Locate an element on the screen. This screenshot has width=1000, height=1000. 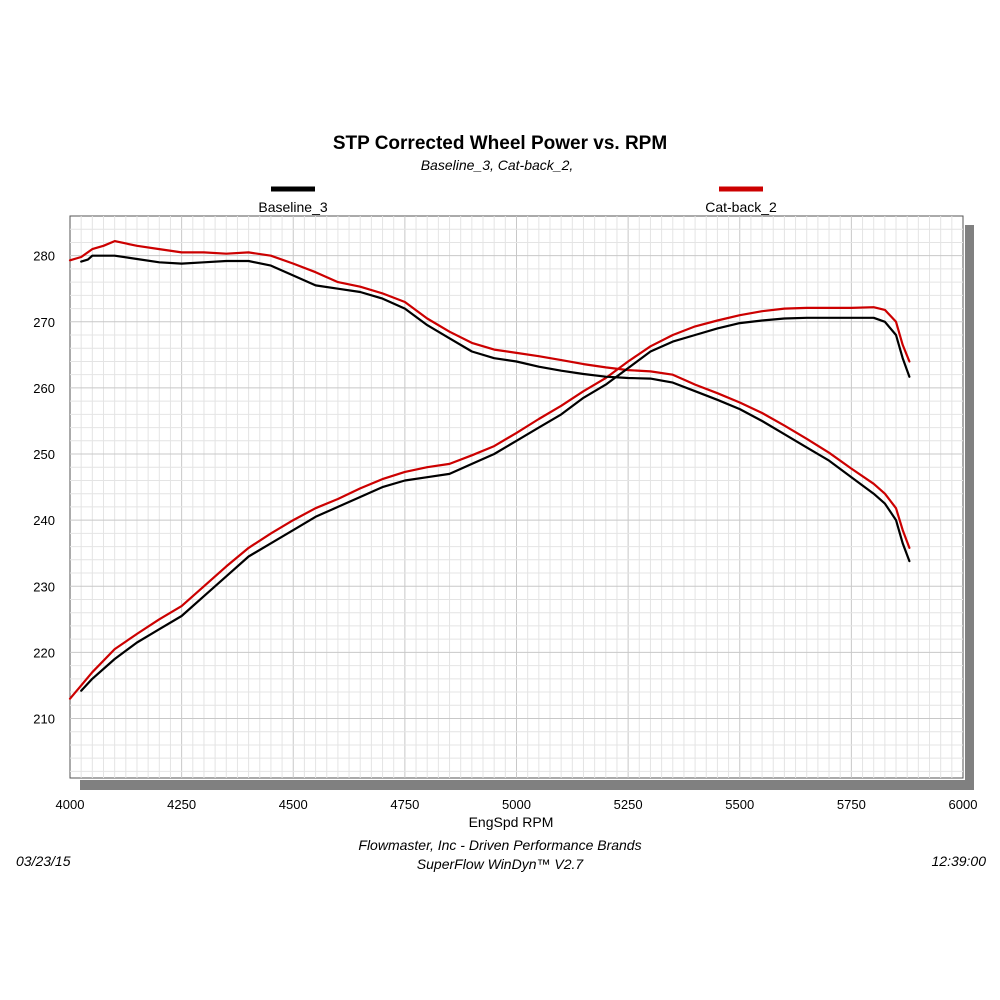
y-tick-label: 210 is located at coordinates (44, 718).